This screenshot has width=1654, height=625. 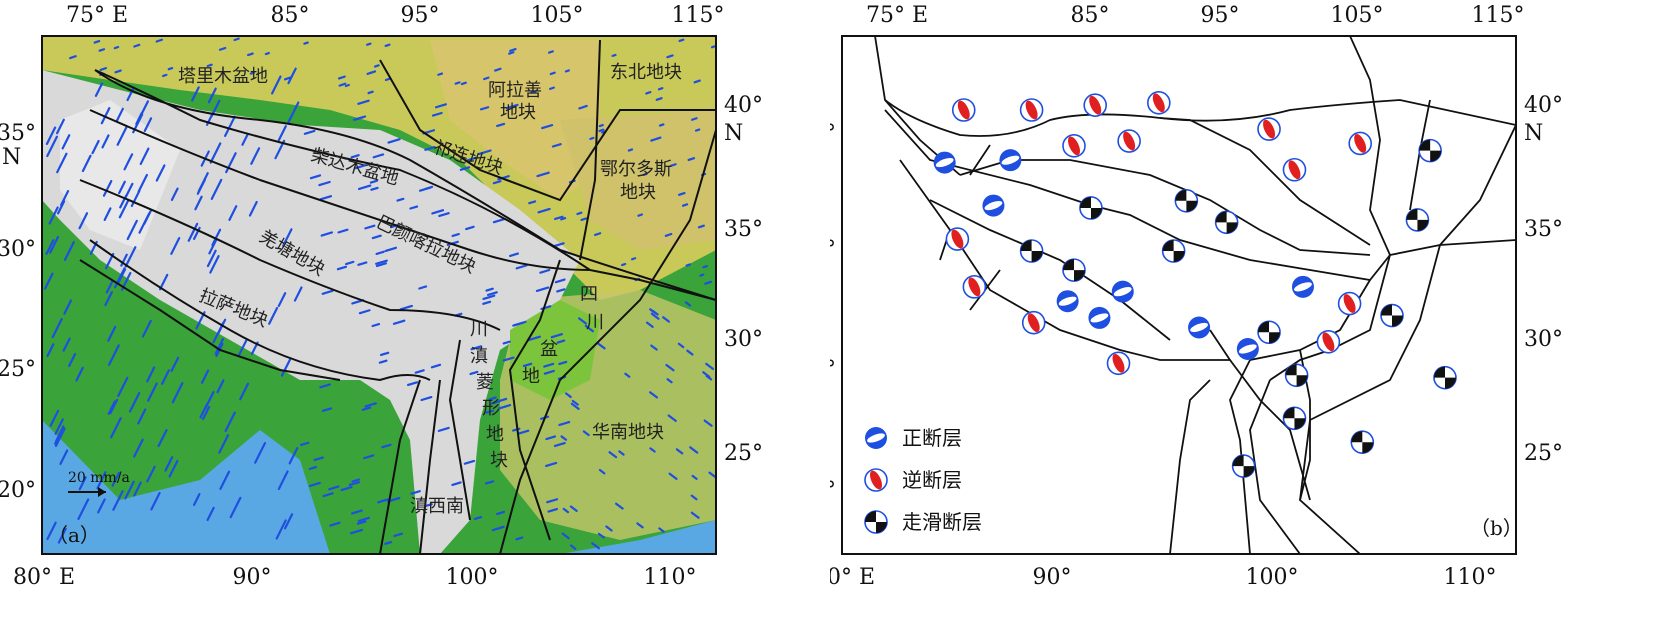 I want to click on panel-a-label: （a）, so click(x=74, y=535).